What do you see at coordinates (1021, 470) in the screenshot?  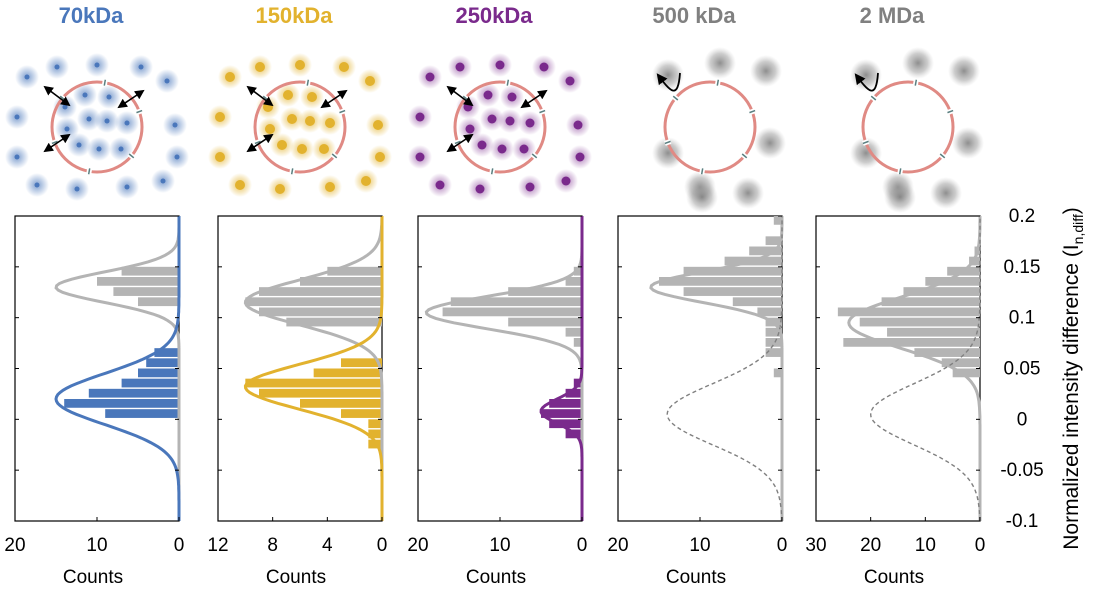 I see `y-tick-label: -0.05` at bounding box center [1021, 470].